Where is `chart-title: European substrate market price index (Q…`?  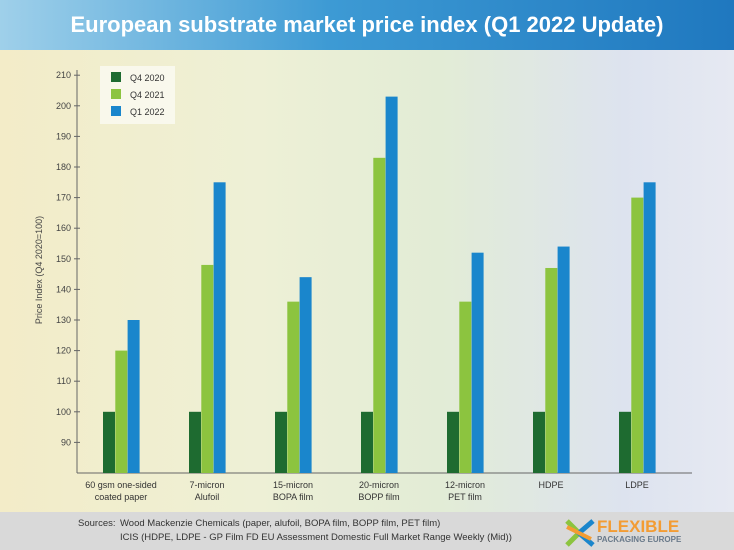 chart-title: European substrate market price index (Q… is located at coordinates (367, 25).